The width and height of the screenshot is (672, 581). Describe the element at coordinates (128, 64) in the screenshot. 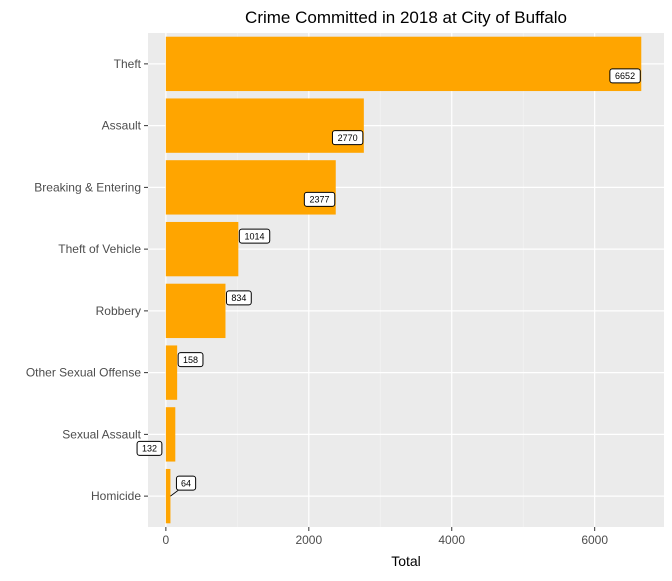

I see `y-tick-label: Theft` at that location.